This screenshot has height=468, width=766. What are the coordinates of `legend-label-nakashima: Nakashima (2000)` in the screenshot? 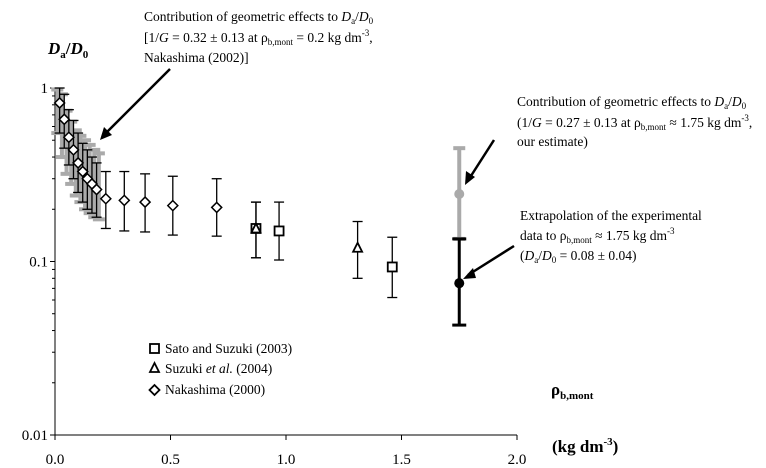 It's located at (215, 389).